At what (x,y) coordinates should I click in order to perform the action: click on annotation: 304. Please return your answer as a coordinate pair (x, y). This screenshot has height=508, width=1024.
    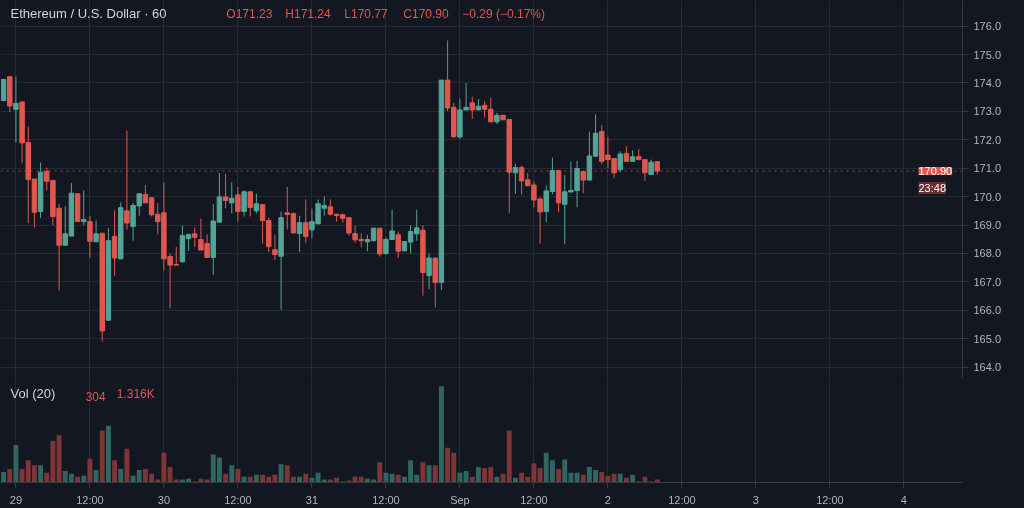
    Looking at the image, I should click on (96, 396).